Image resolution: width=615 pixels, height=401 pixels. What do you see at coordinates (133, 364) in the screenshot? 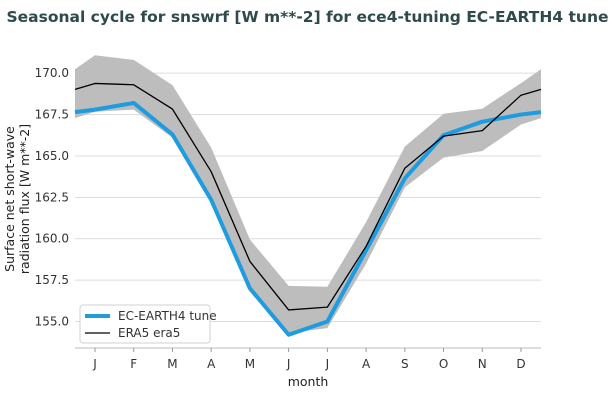
I see `x-tick-label: F` at bounding box center [133, 364].